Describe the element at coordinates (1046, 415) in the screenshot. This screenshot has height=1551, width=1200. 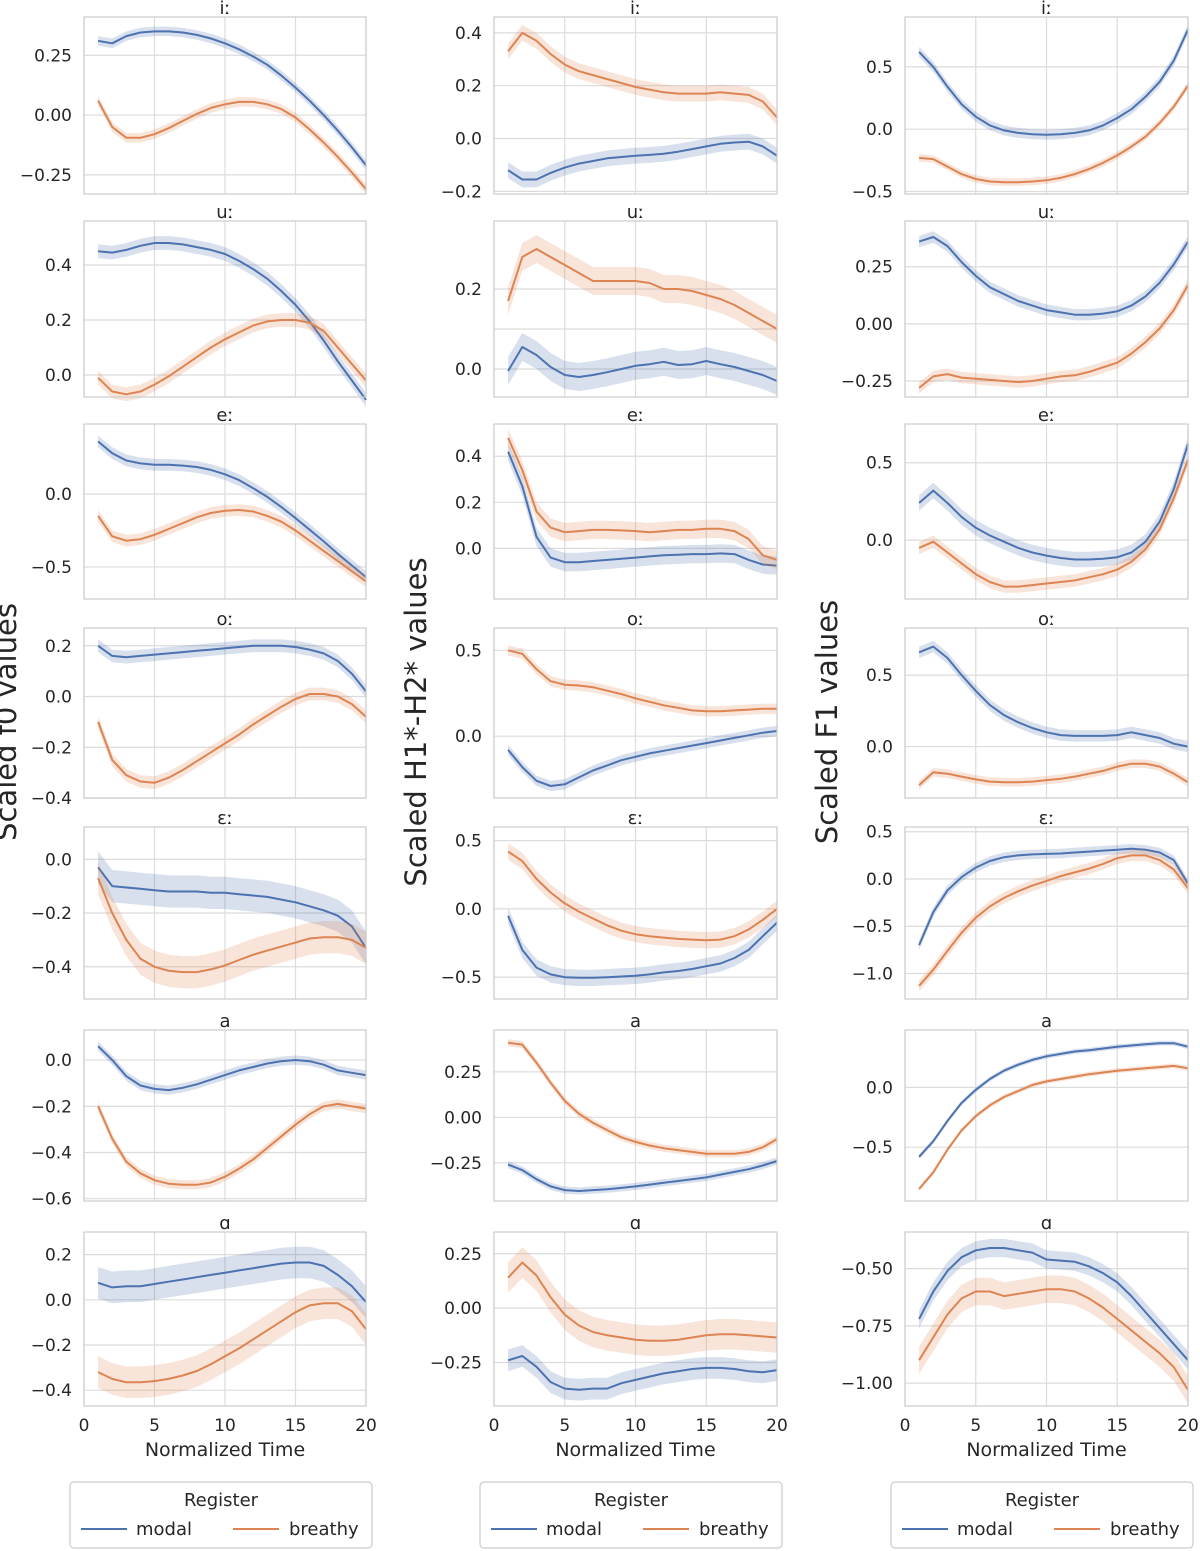
I see `panel-title: eː` at that location.